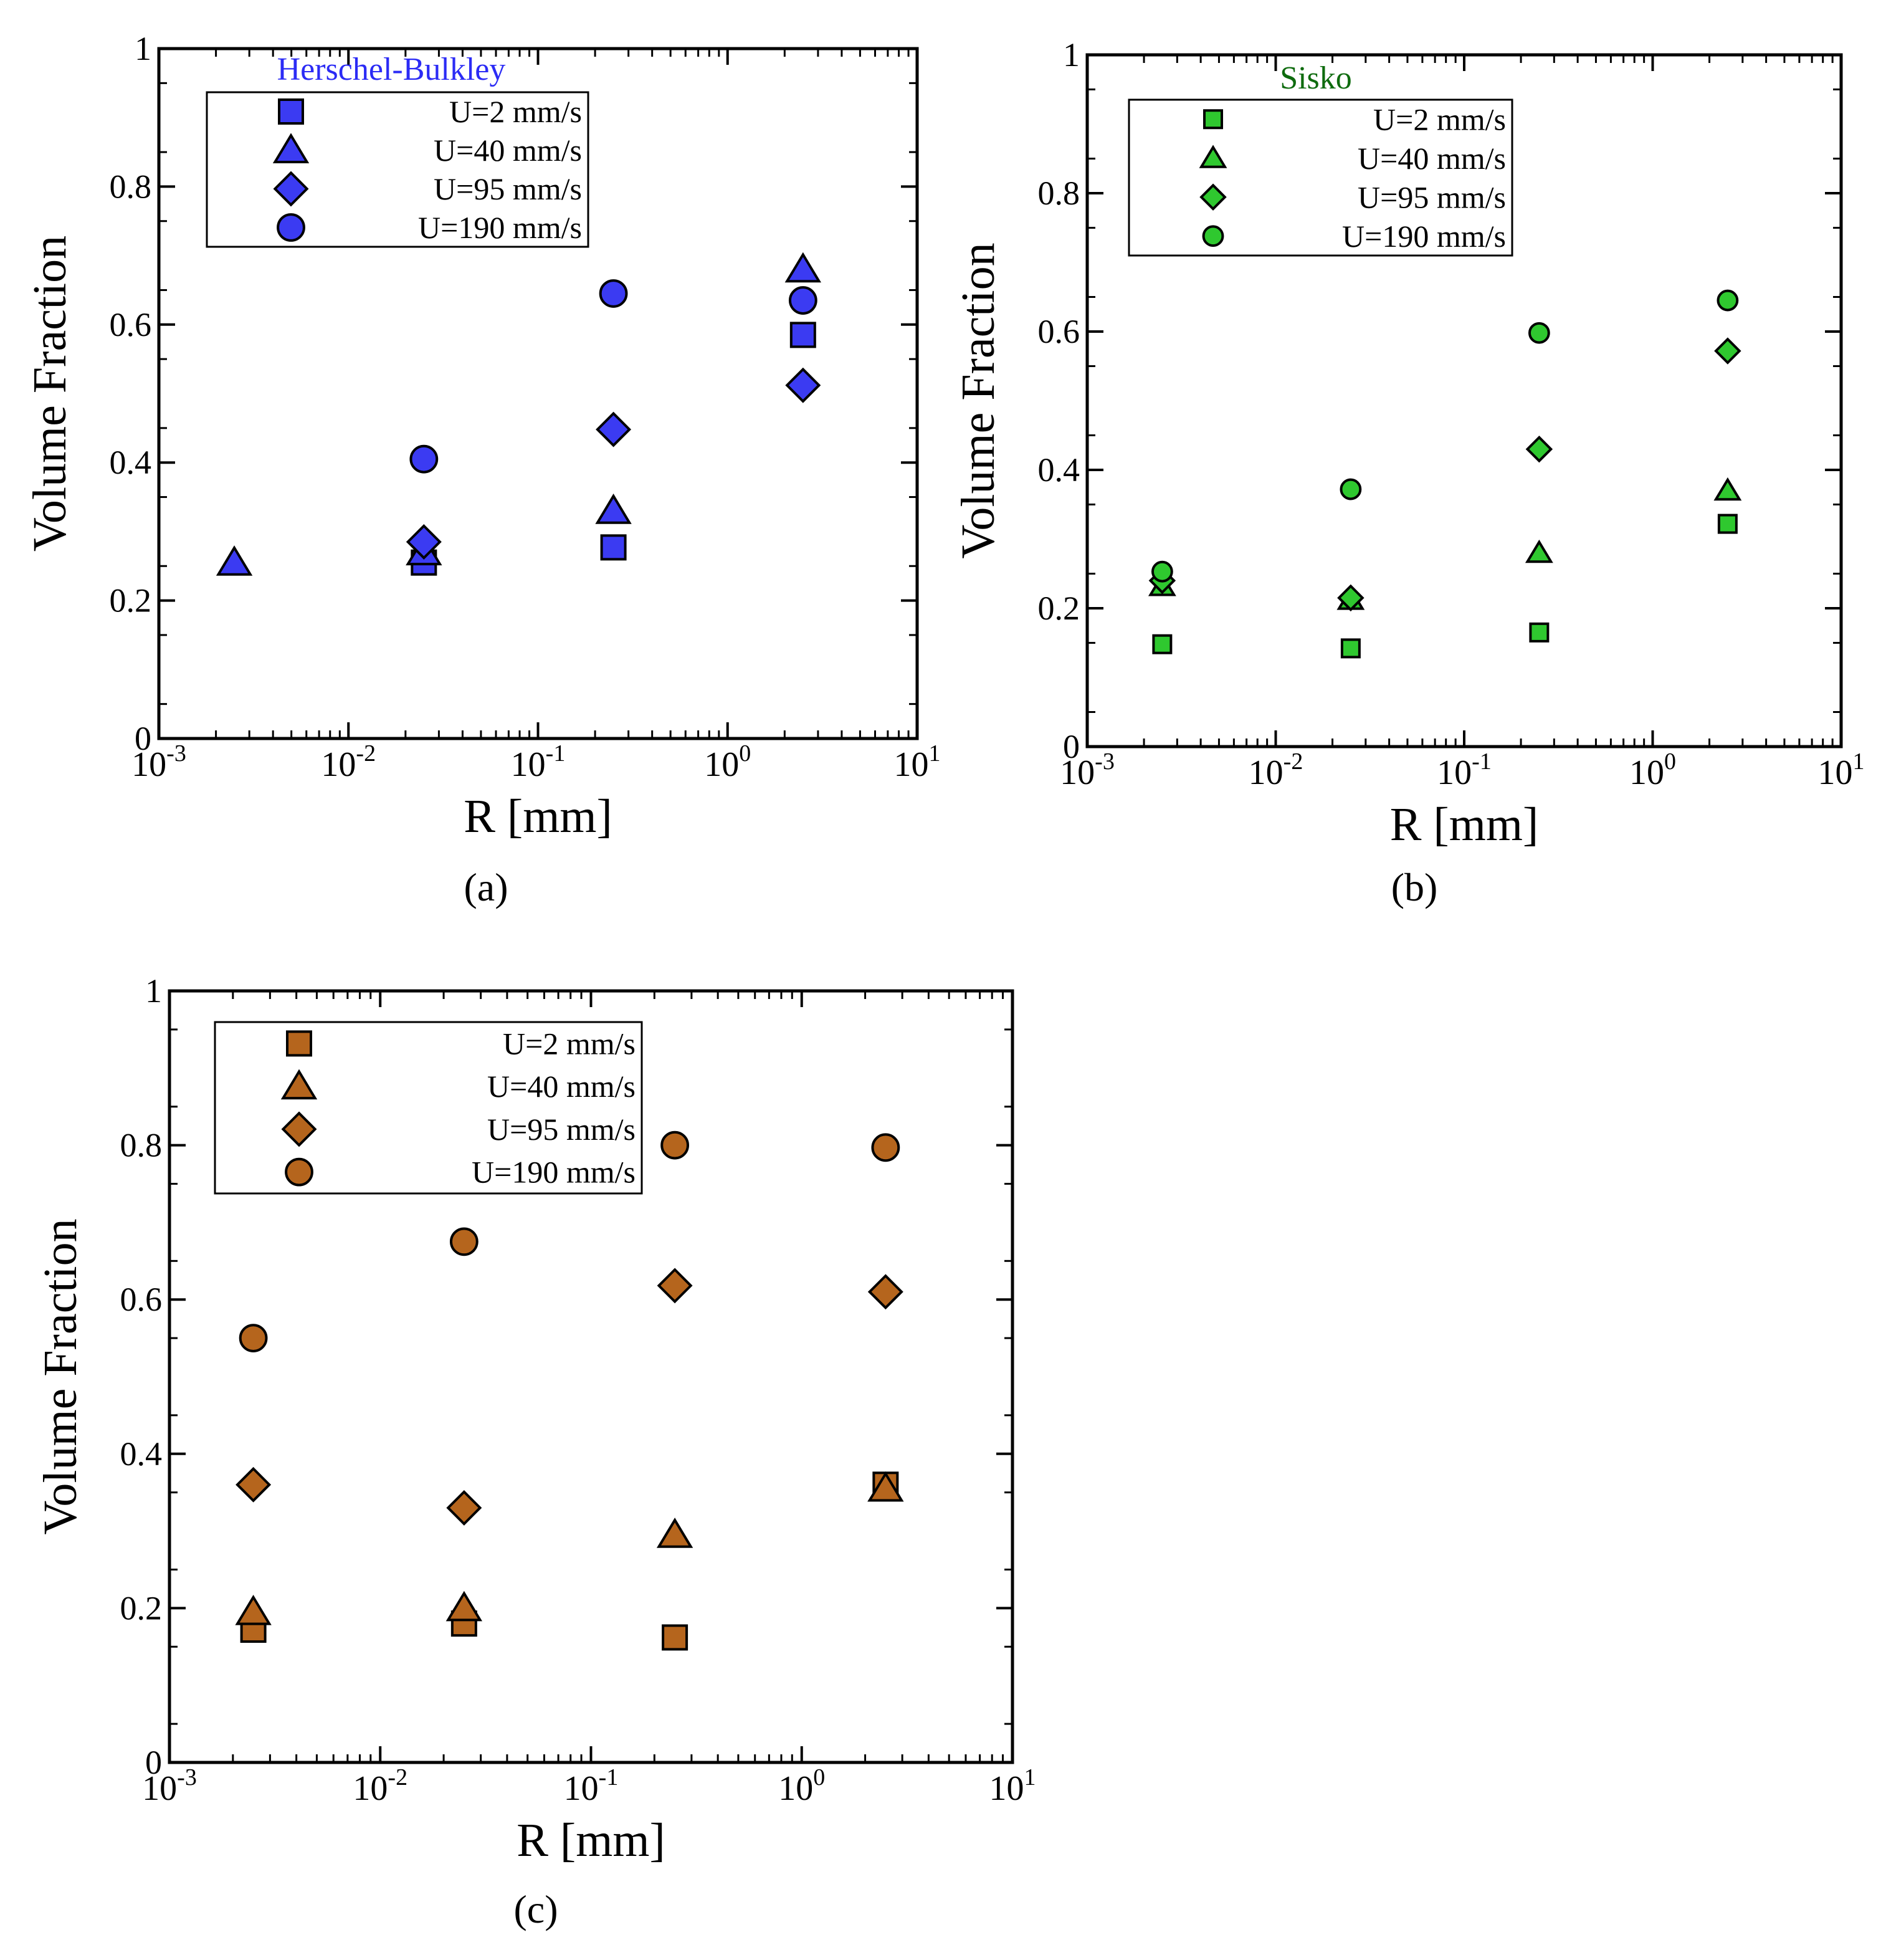 The height and width of the screenshot is (1960, 1886). Describe the element at coordinates (131, 324) in the screenshot. I see `y-tick-label-a: 0.6` at that location.